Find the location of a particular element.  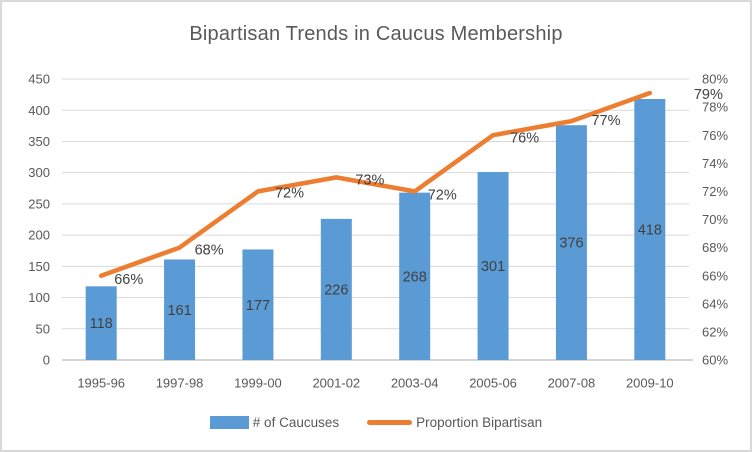

right-axis-tick-label: 66% is located at coordinates (715, 275).